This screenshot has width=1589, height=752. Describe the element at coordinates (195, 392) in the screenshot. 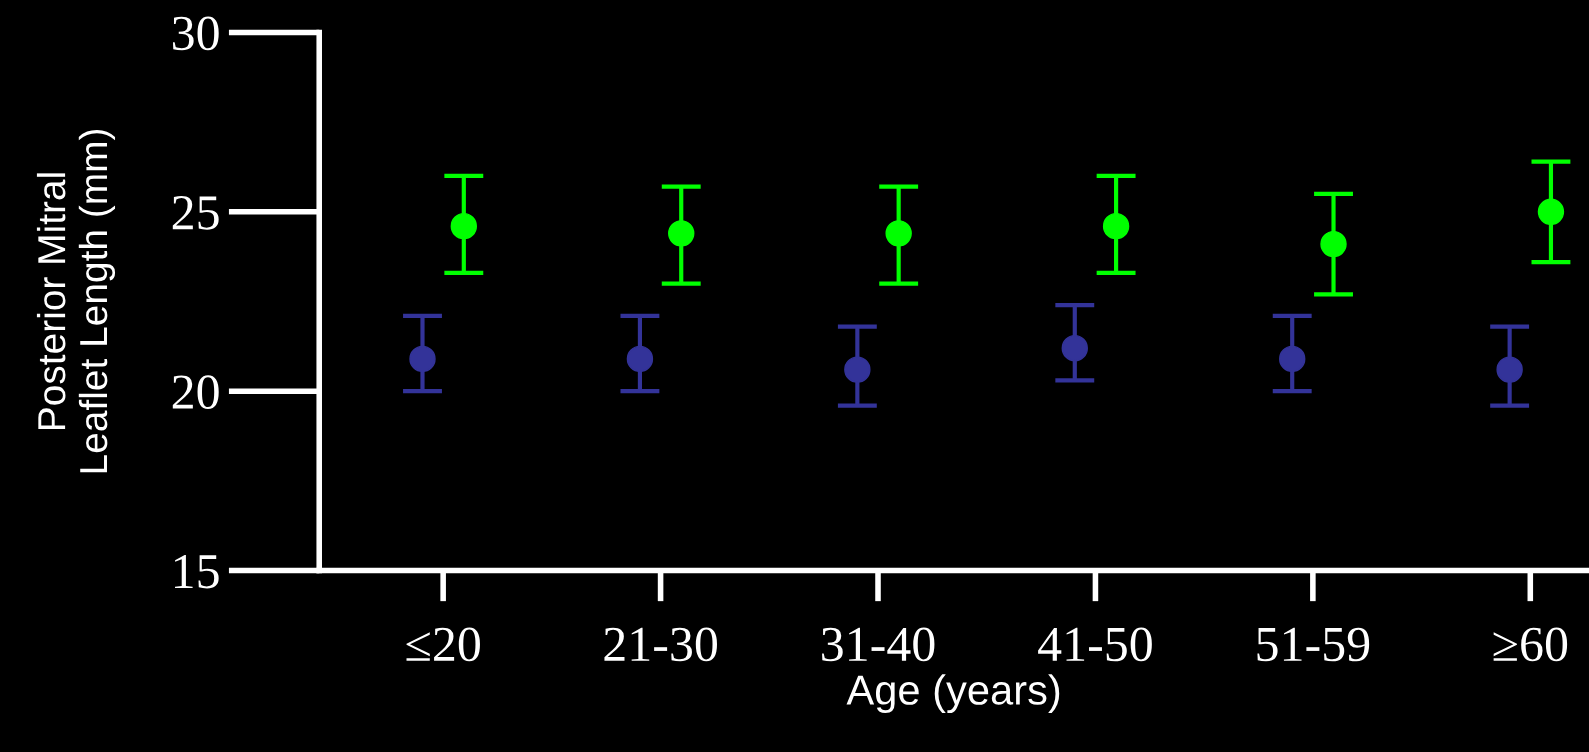

I see `y-tick-label: 20` at that location.